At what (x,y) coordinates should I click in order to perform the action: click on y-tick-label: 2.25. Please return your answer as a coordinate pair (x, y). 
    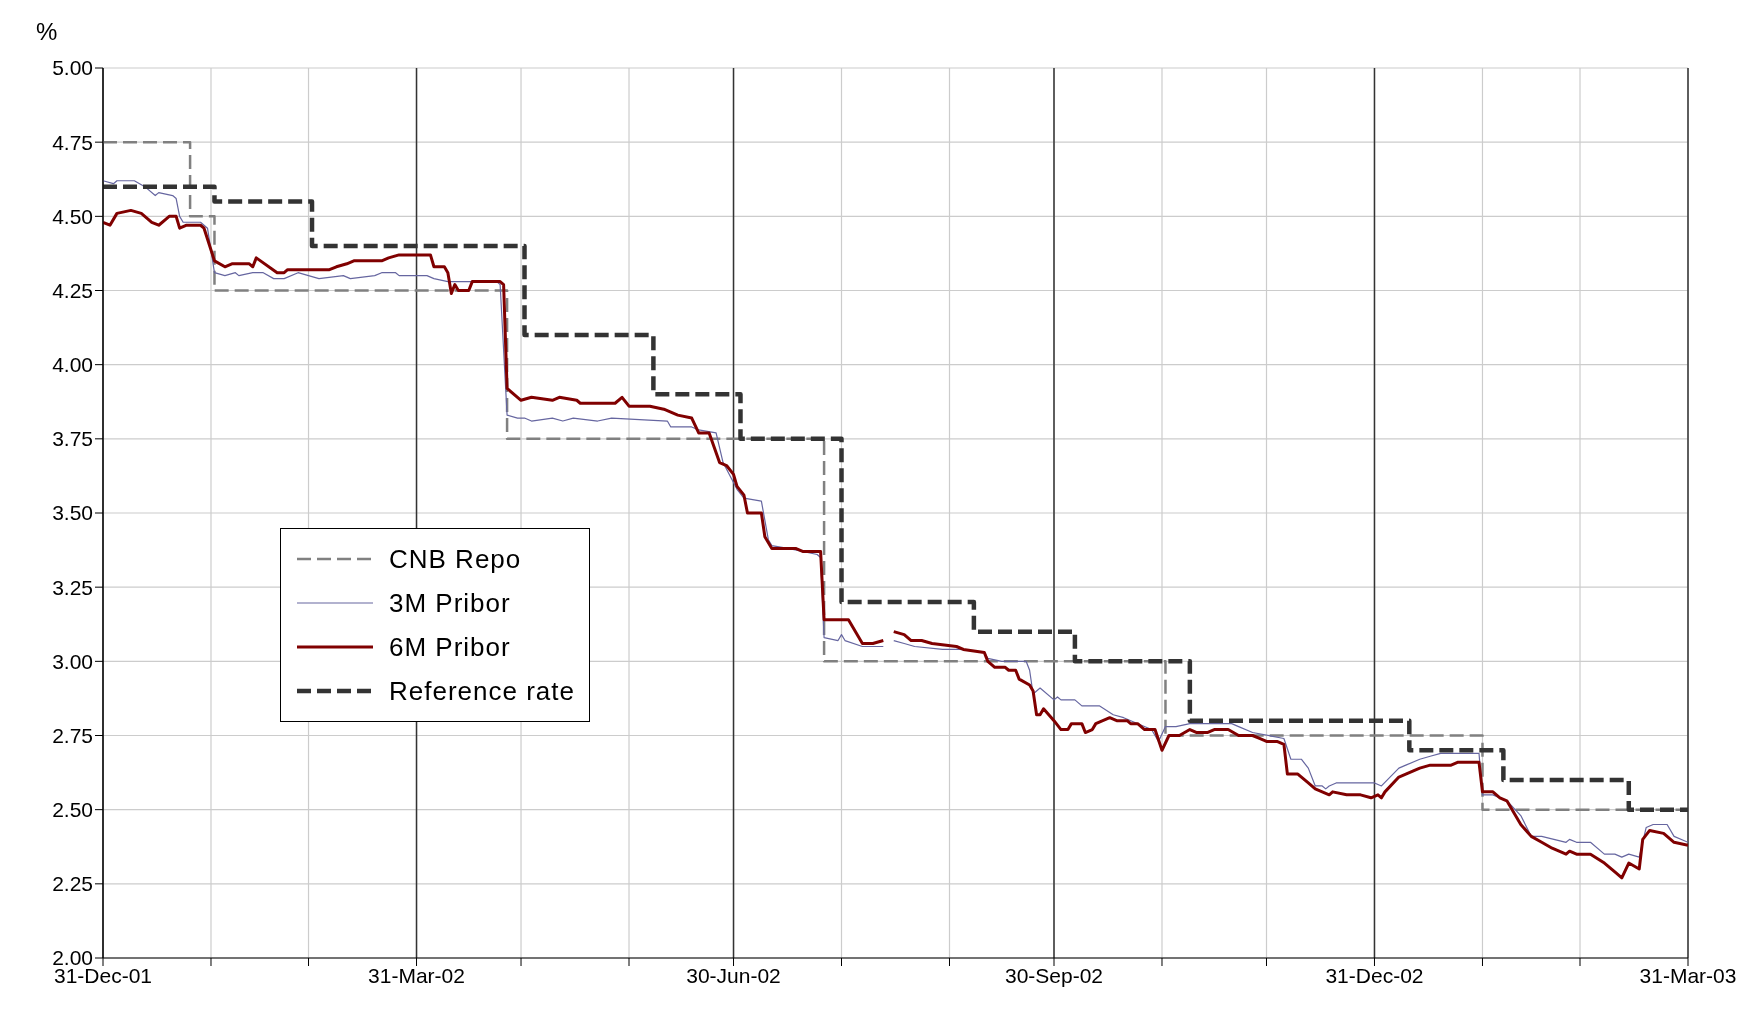
    Looking at the image, I should click on (72, 884).